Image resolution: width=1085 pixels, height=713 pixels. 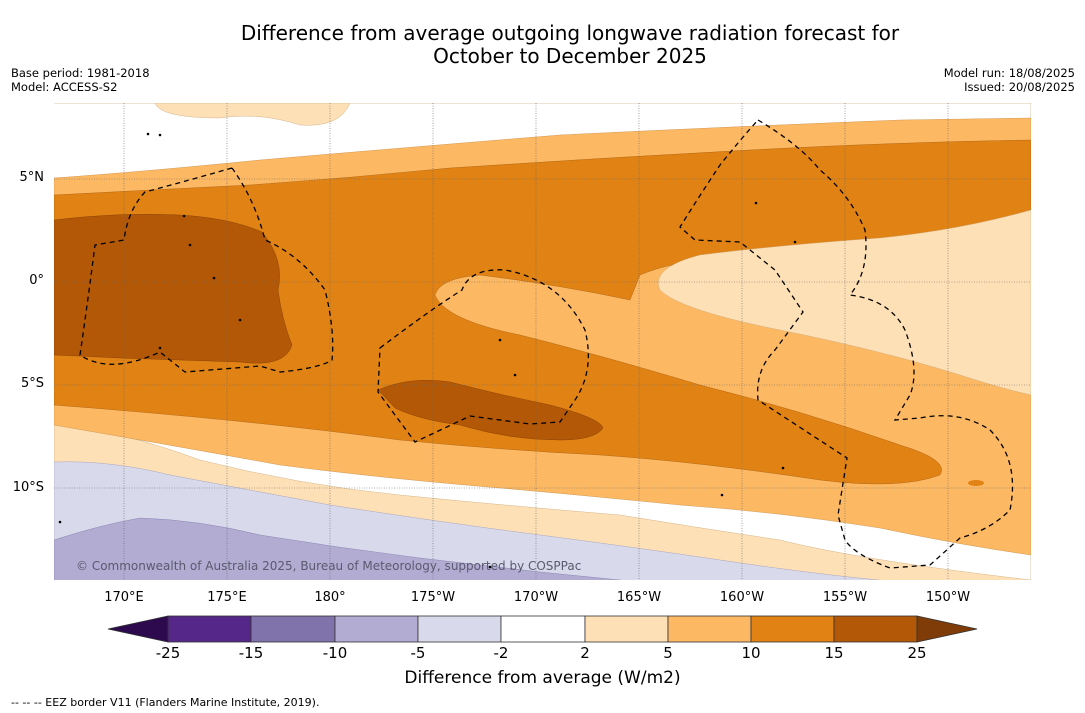 What do you see at coordinates (1019, 87) in the screenshot?
I see `issued-date: Issued: 20/08/2025` at bounding box center [1019, 87].